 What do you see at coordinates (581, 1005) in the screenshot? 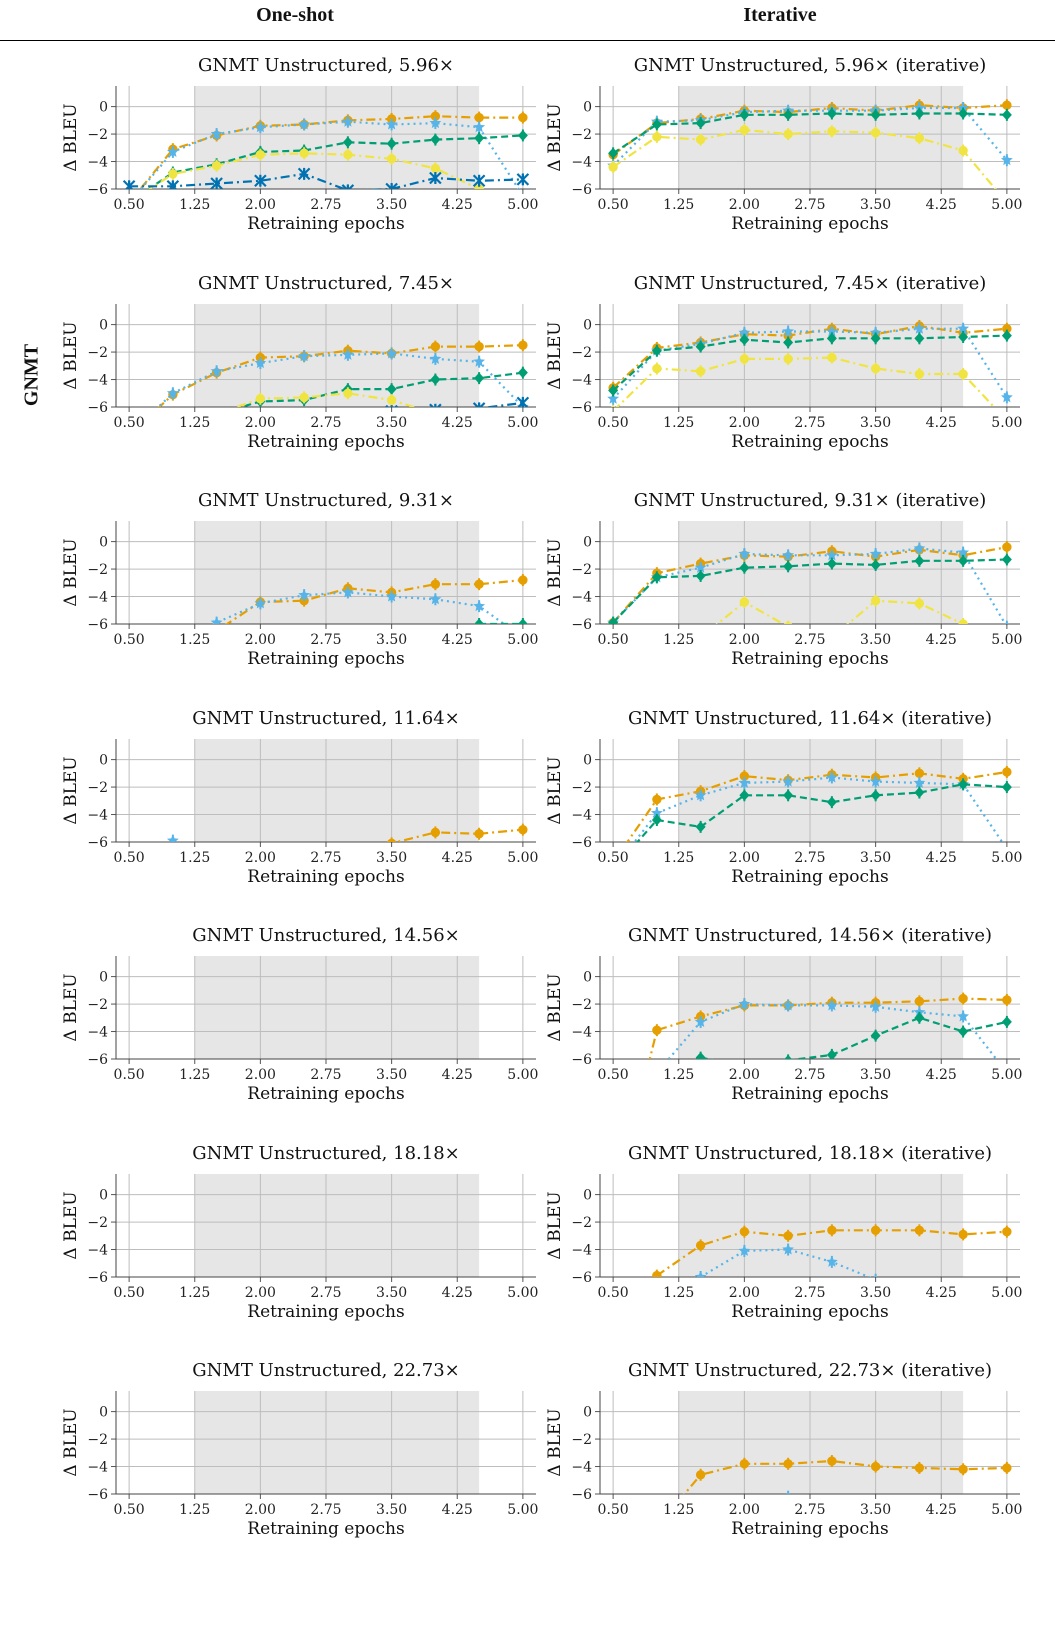
I see `y-tick-label: −2` at bounding box center [581, 1005].